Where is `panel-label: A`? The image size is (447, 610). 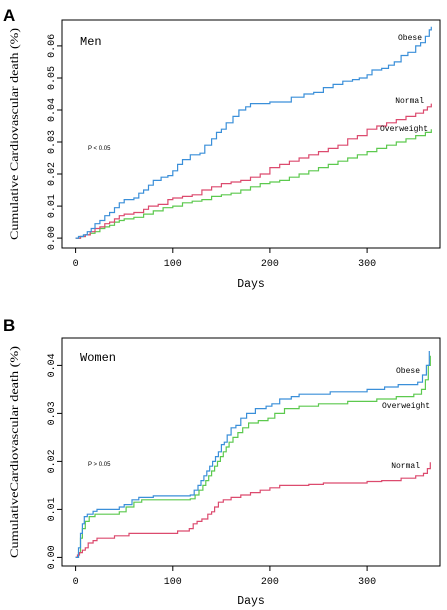 panel-label: A is located at coordinates (9, 15).